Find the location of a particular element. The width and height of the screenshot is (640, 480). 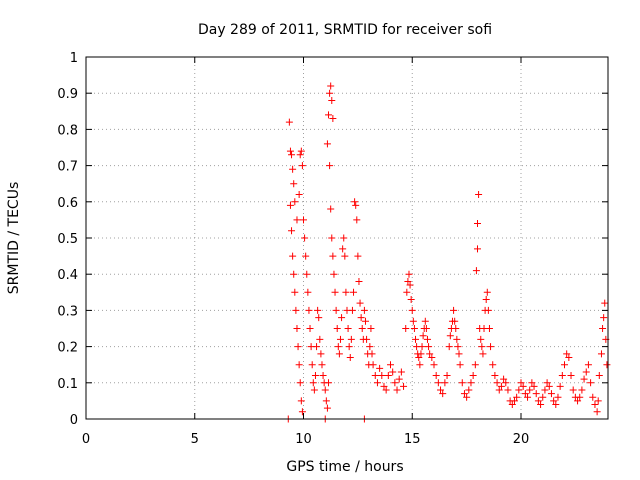

y-tick-label: 0 is located at coordinates (74, 420).